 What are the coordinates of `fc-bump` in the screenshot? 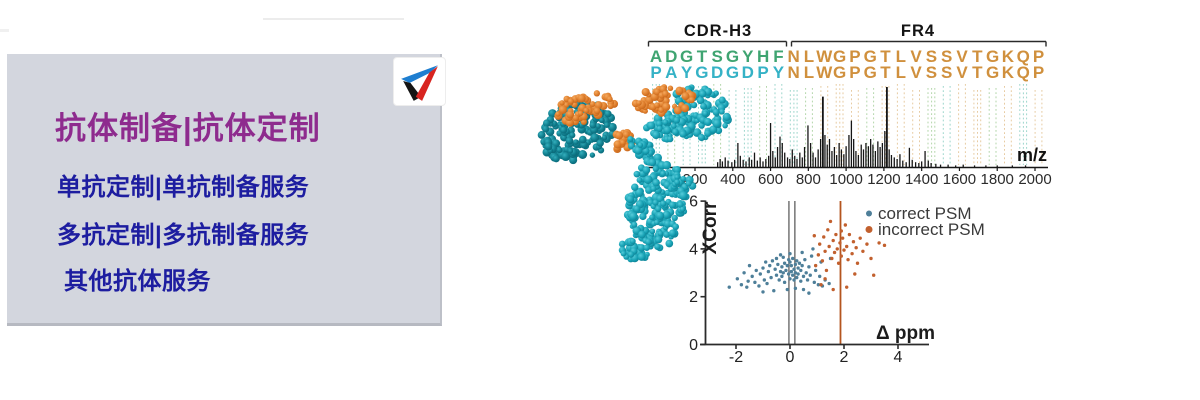 It's located at (682, 187).